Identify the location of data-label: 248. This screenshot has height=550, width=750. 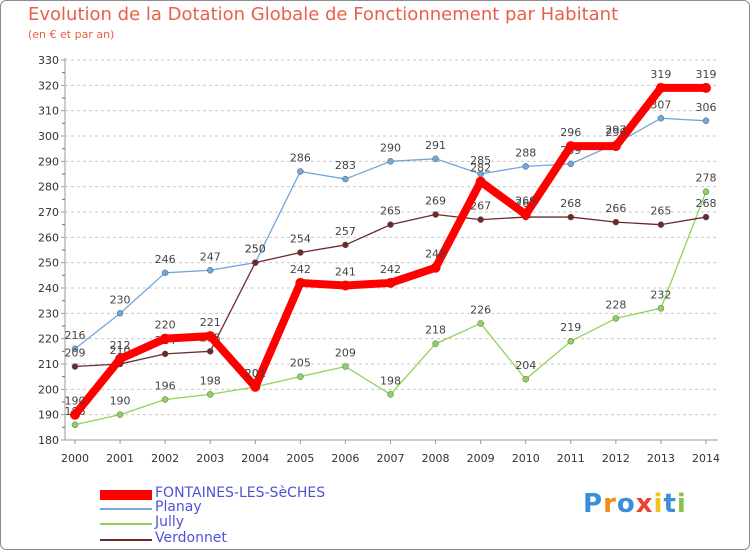
(435, 254).